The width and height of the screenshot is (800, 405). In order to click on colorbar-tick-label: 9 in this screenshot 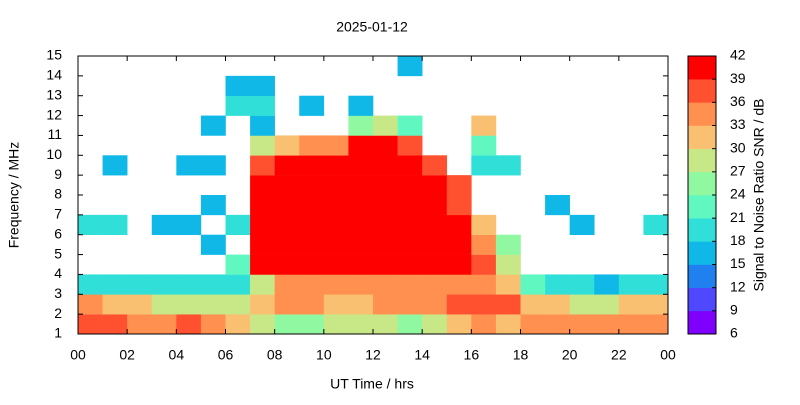, I will do `click(734, 310)`.